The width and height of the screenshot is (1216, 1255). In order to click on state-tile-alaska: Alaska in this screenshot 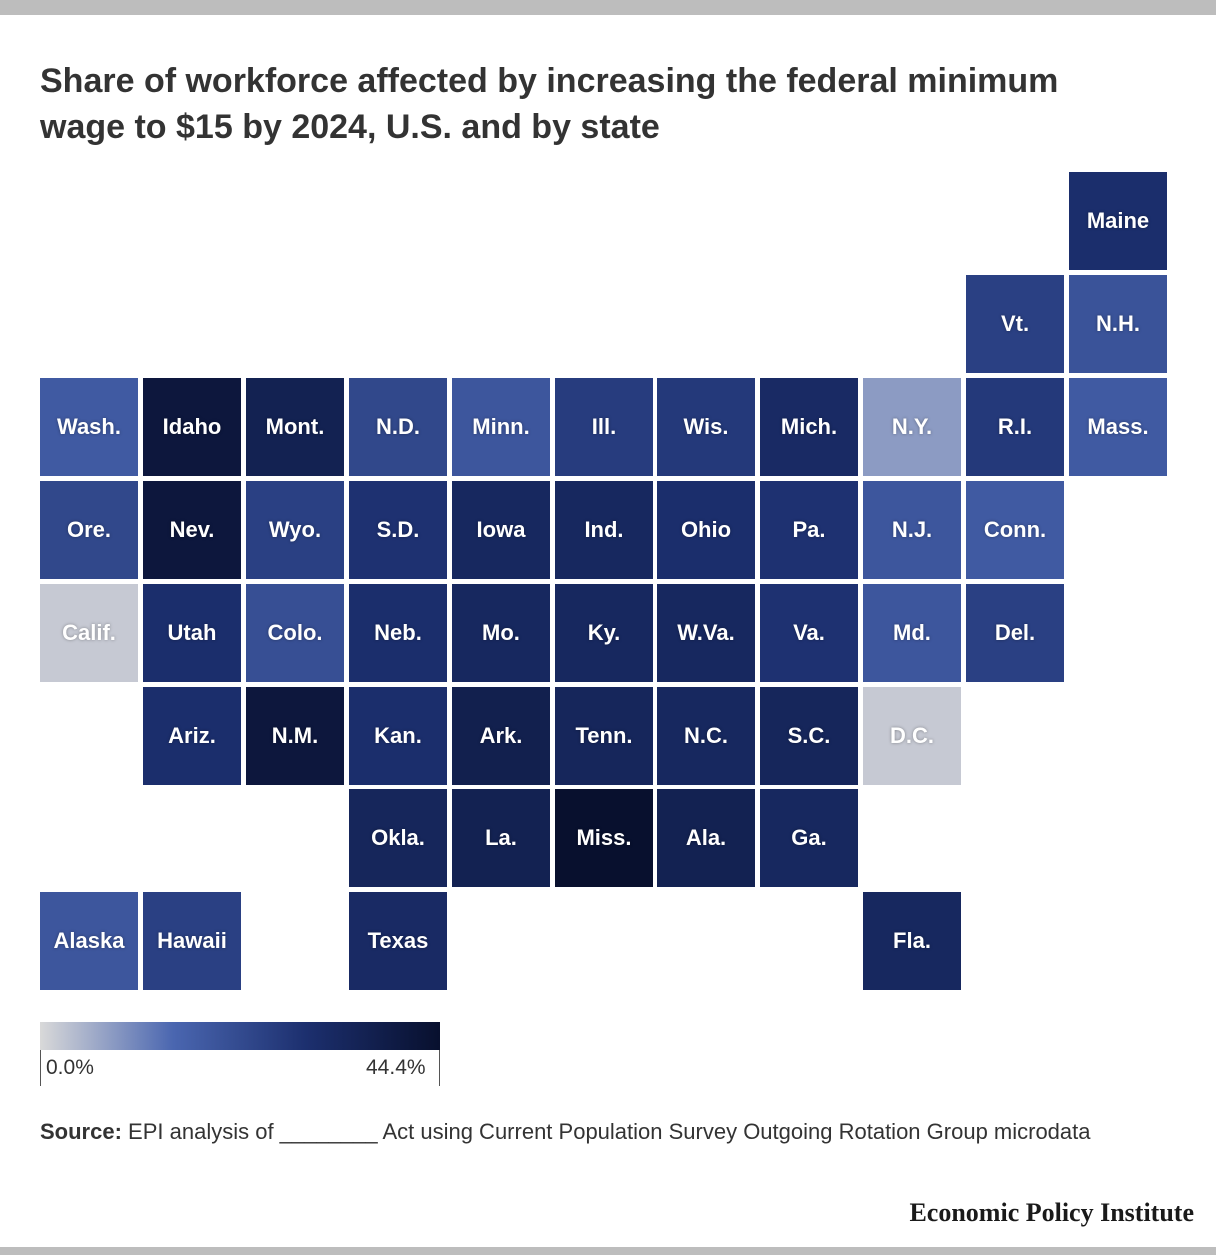, I will do `click(89, 941)`.